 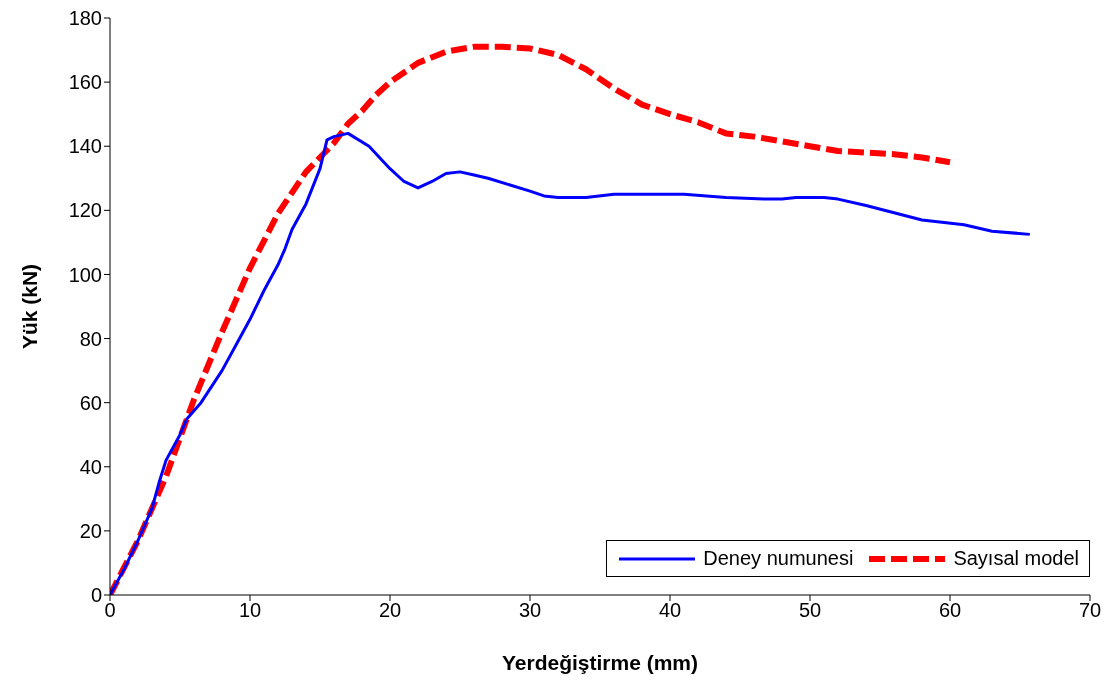 I want to click on legend-label: Deney numunesi, so click(x=778, y=558).